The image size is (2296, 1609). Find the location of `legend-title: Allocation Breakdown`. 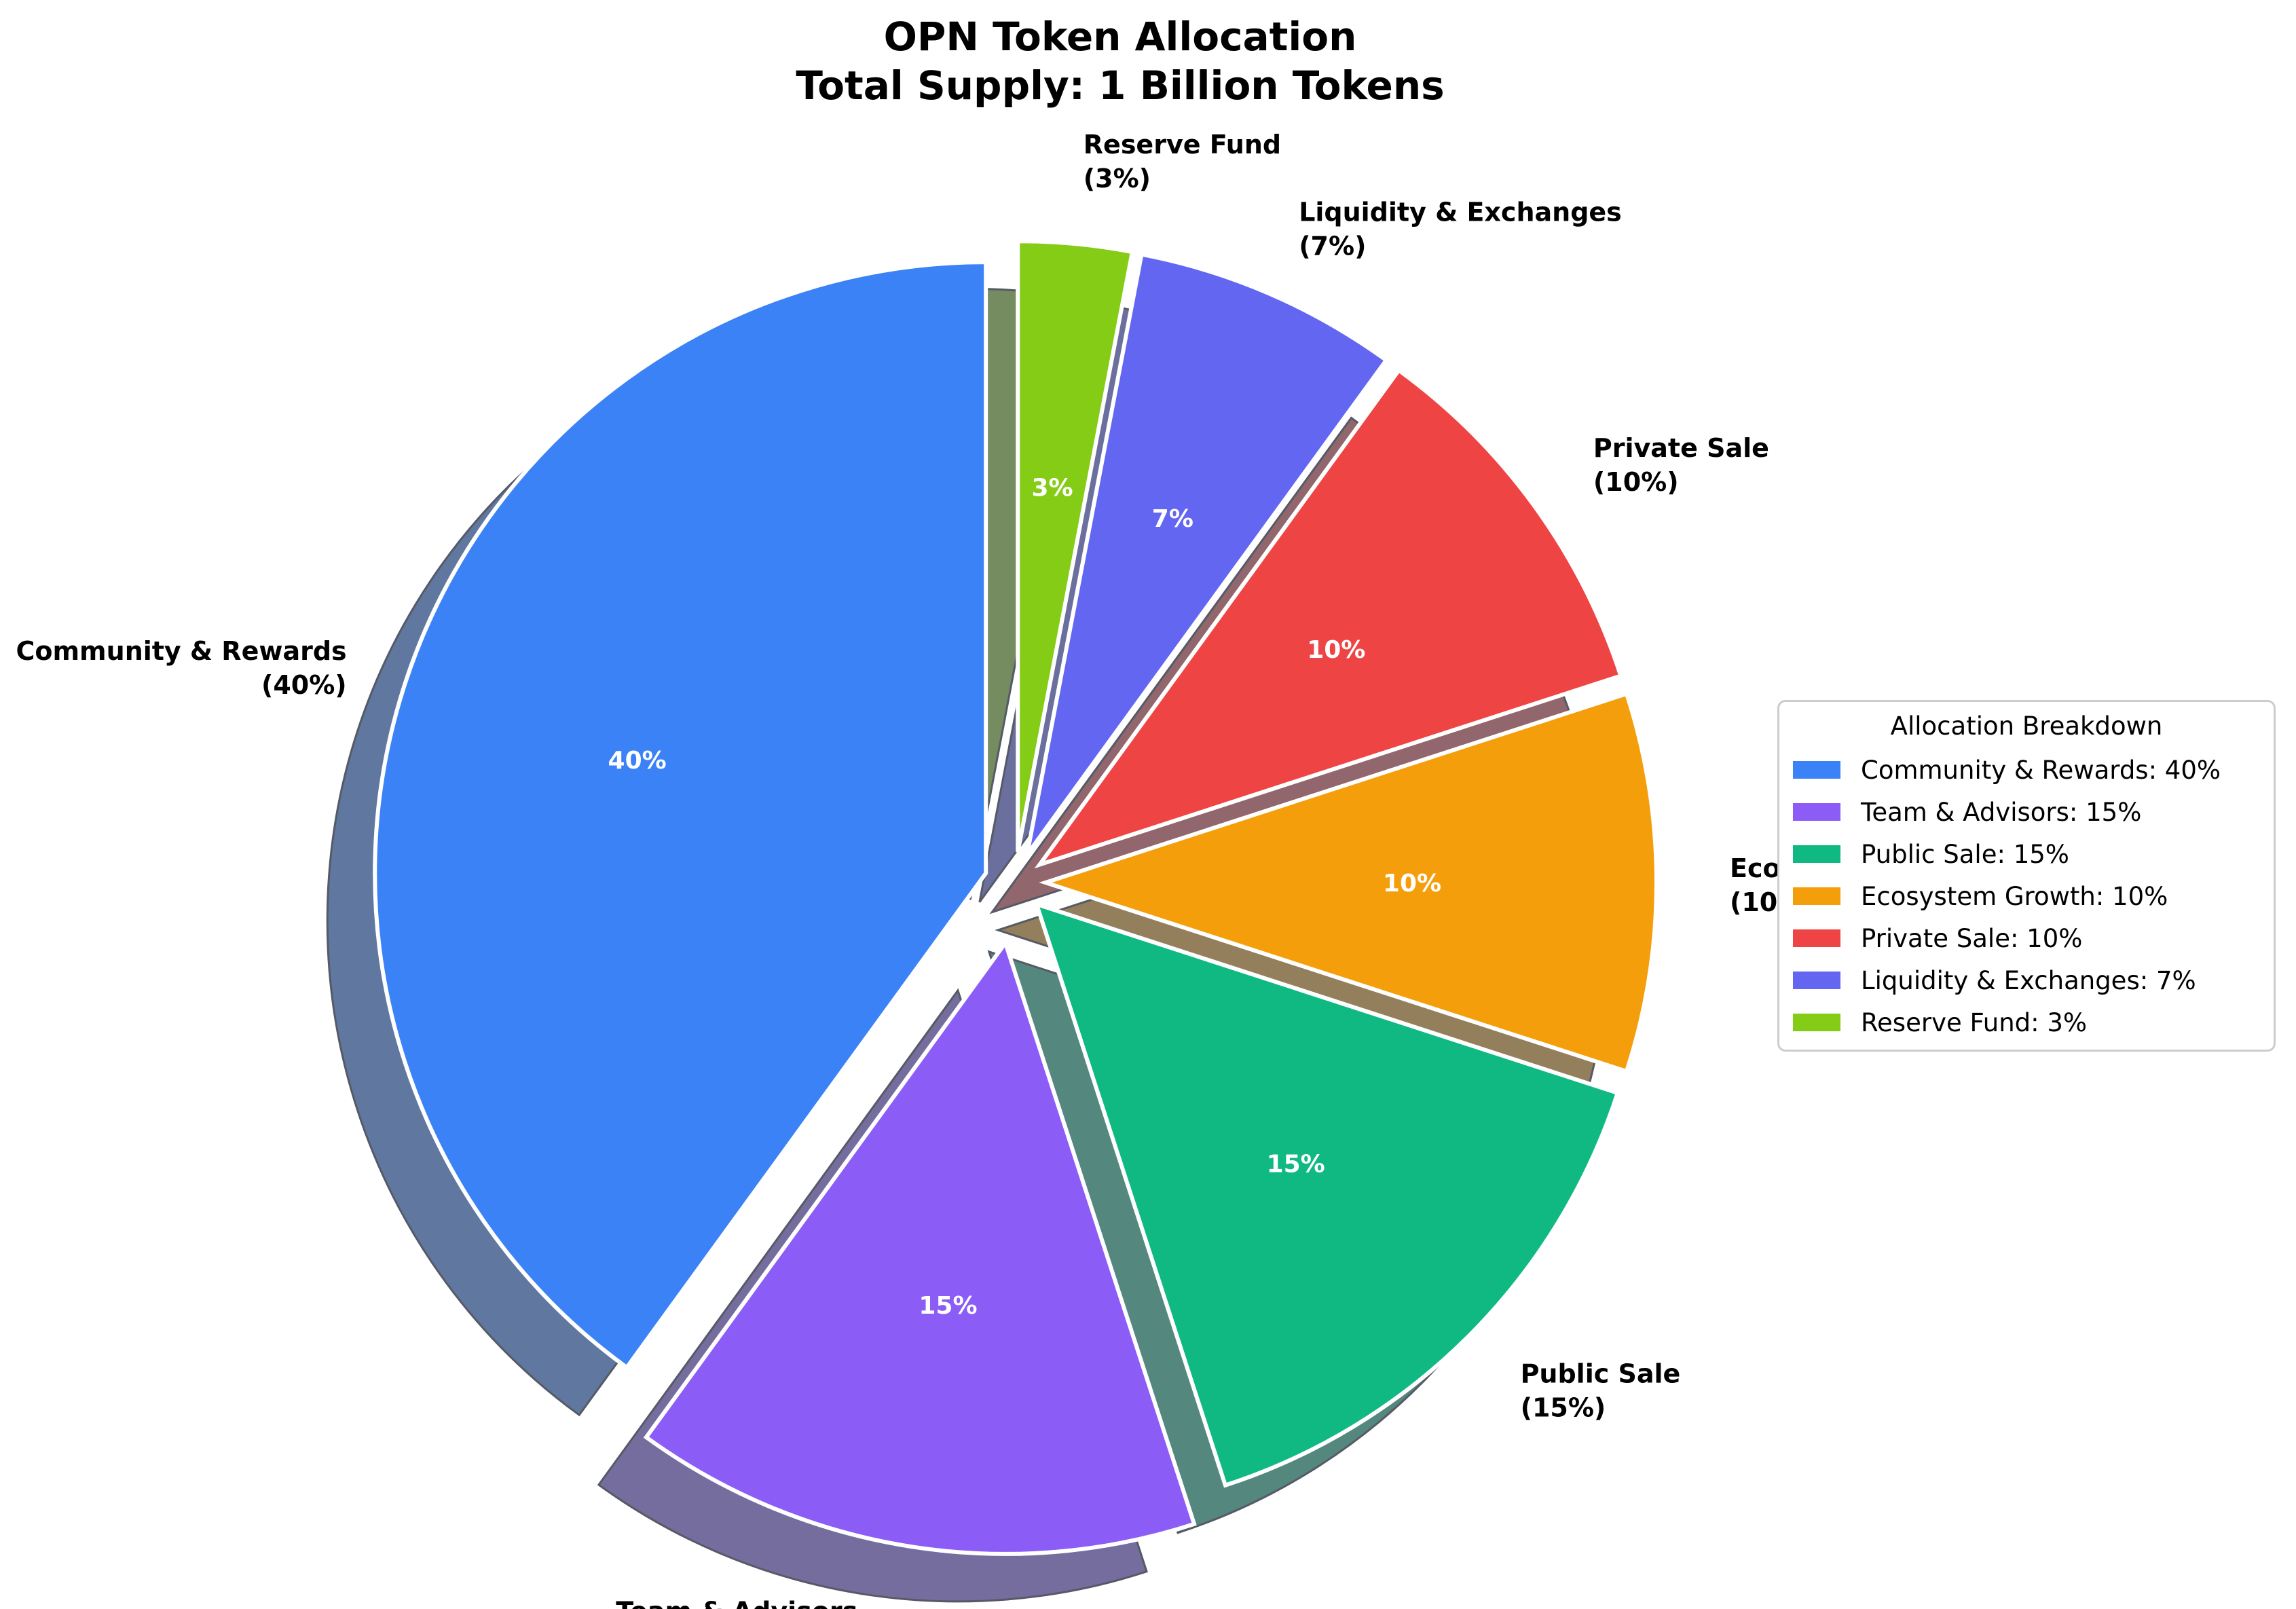

legend-title: Allocation Breakdown is located at coordinates (2026, 726).